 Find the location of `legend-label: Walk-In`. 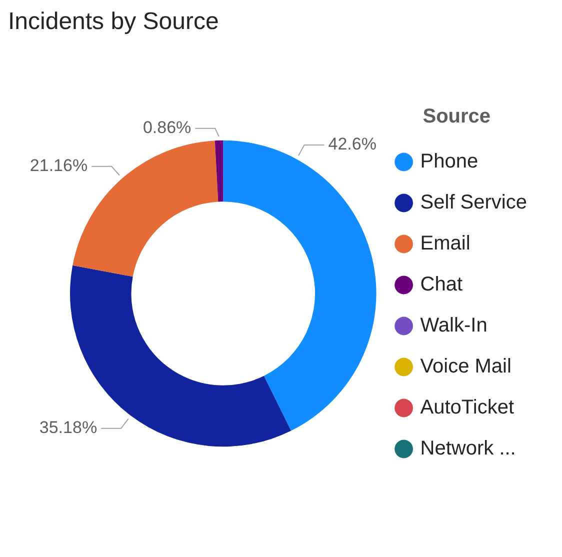

legend-label: Walk-In is located at coordinates (454, 325).